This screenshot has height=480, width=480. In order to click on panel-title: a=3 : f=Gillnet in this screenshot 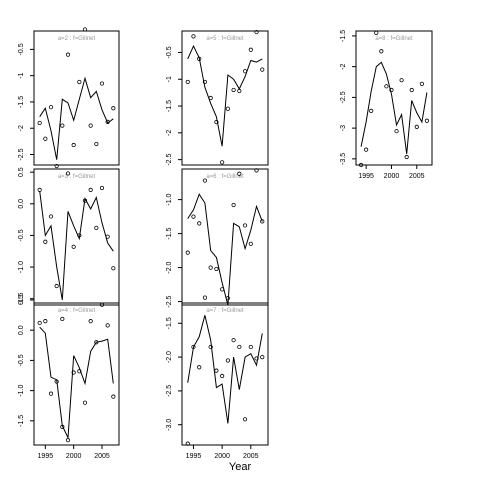, I will do `click(77, 177)`.